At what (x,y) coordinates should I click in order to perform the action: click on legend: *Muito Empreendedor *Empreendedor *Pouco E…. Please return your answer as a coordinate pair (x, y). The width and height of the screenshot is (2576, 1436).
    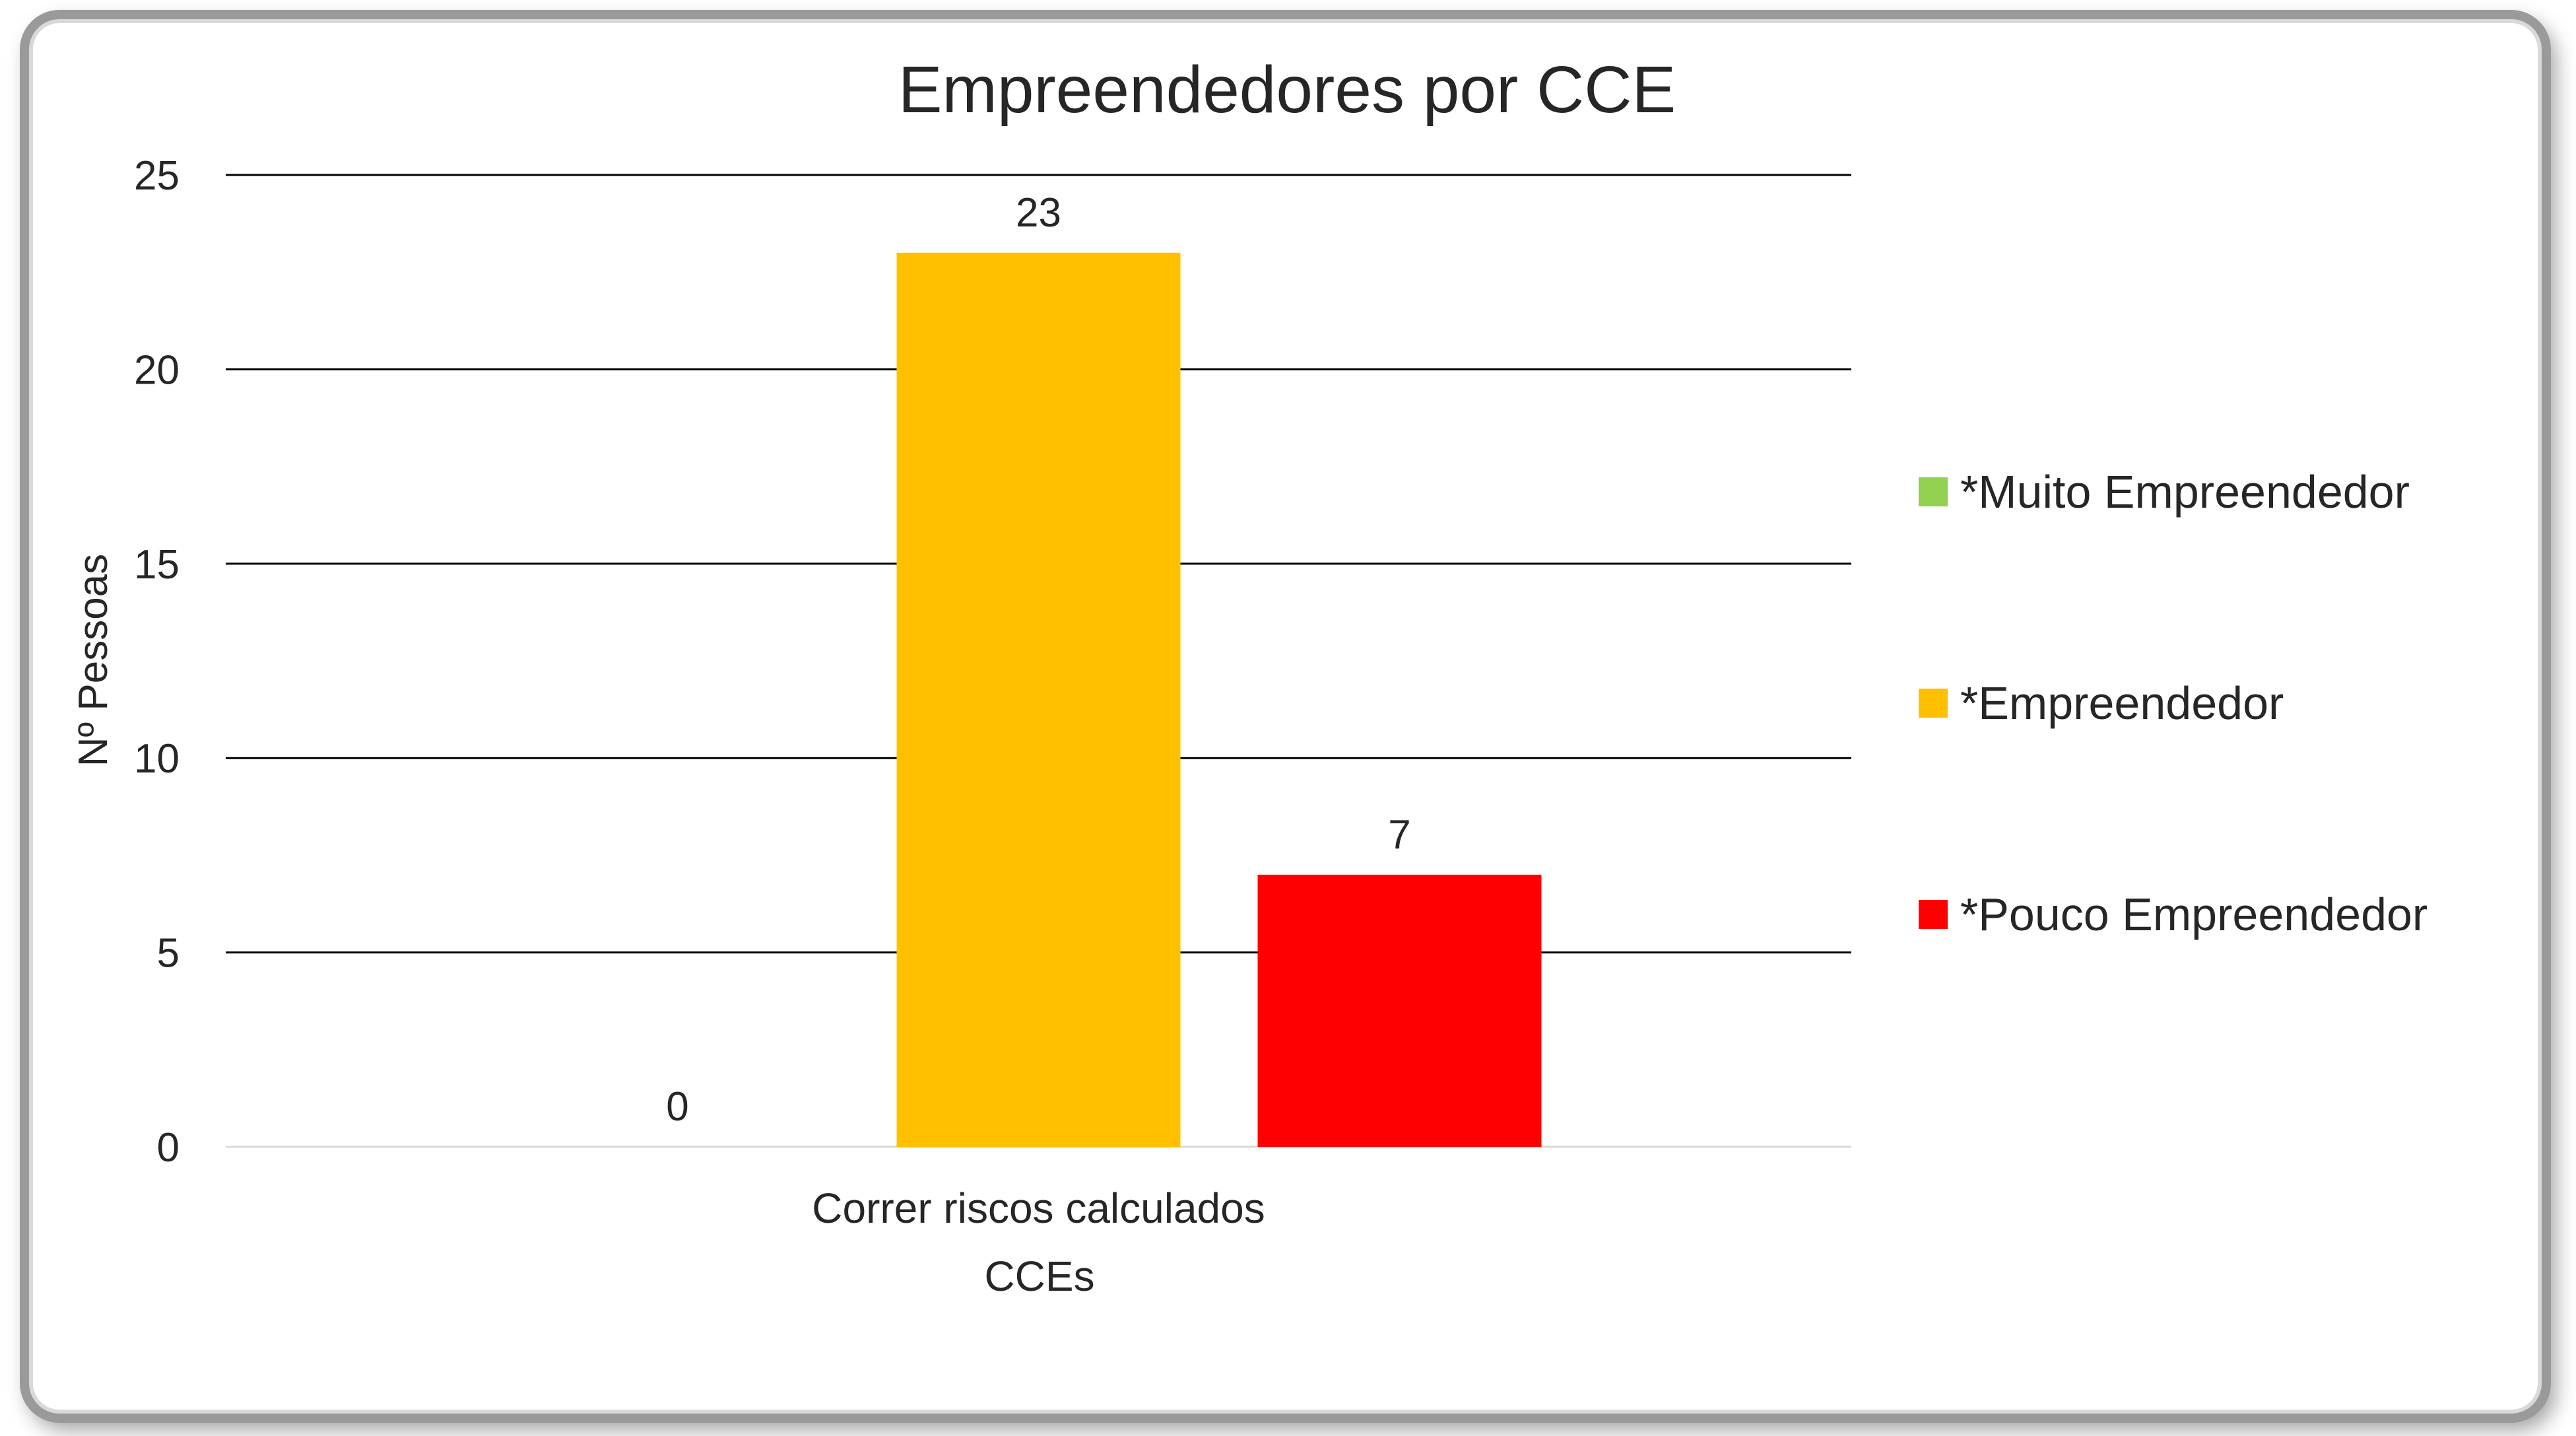
    Looking at the image, I should click on (2173, 703).